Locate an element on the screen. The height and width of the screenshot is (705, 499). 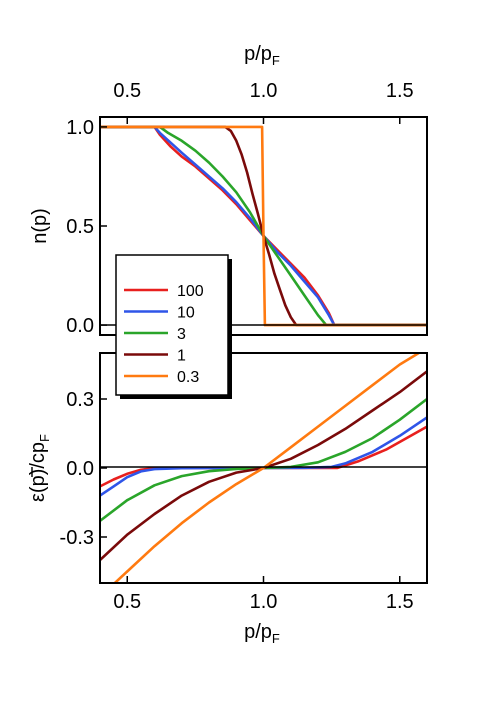
top-xtick-label: 1.5 is located at coordinates (400, 91).